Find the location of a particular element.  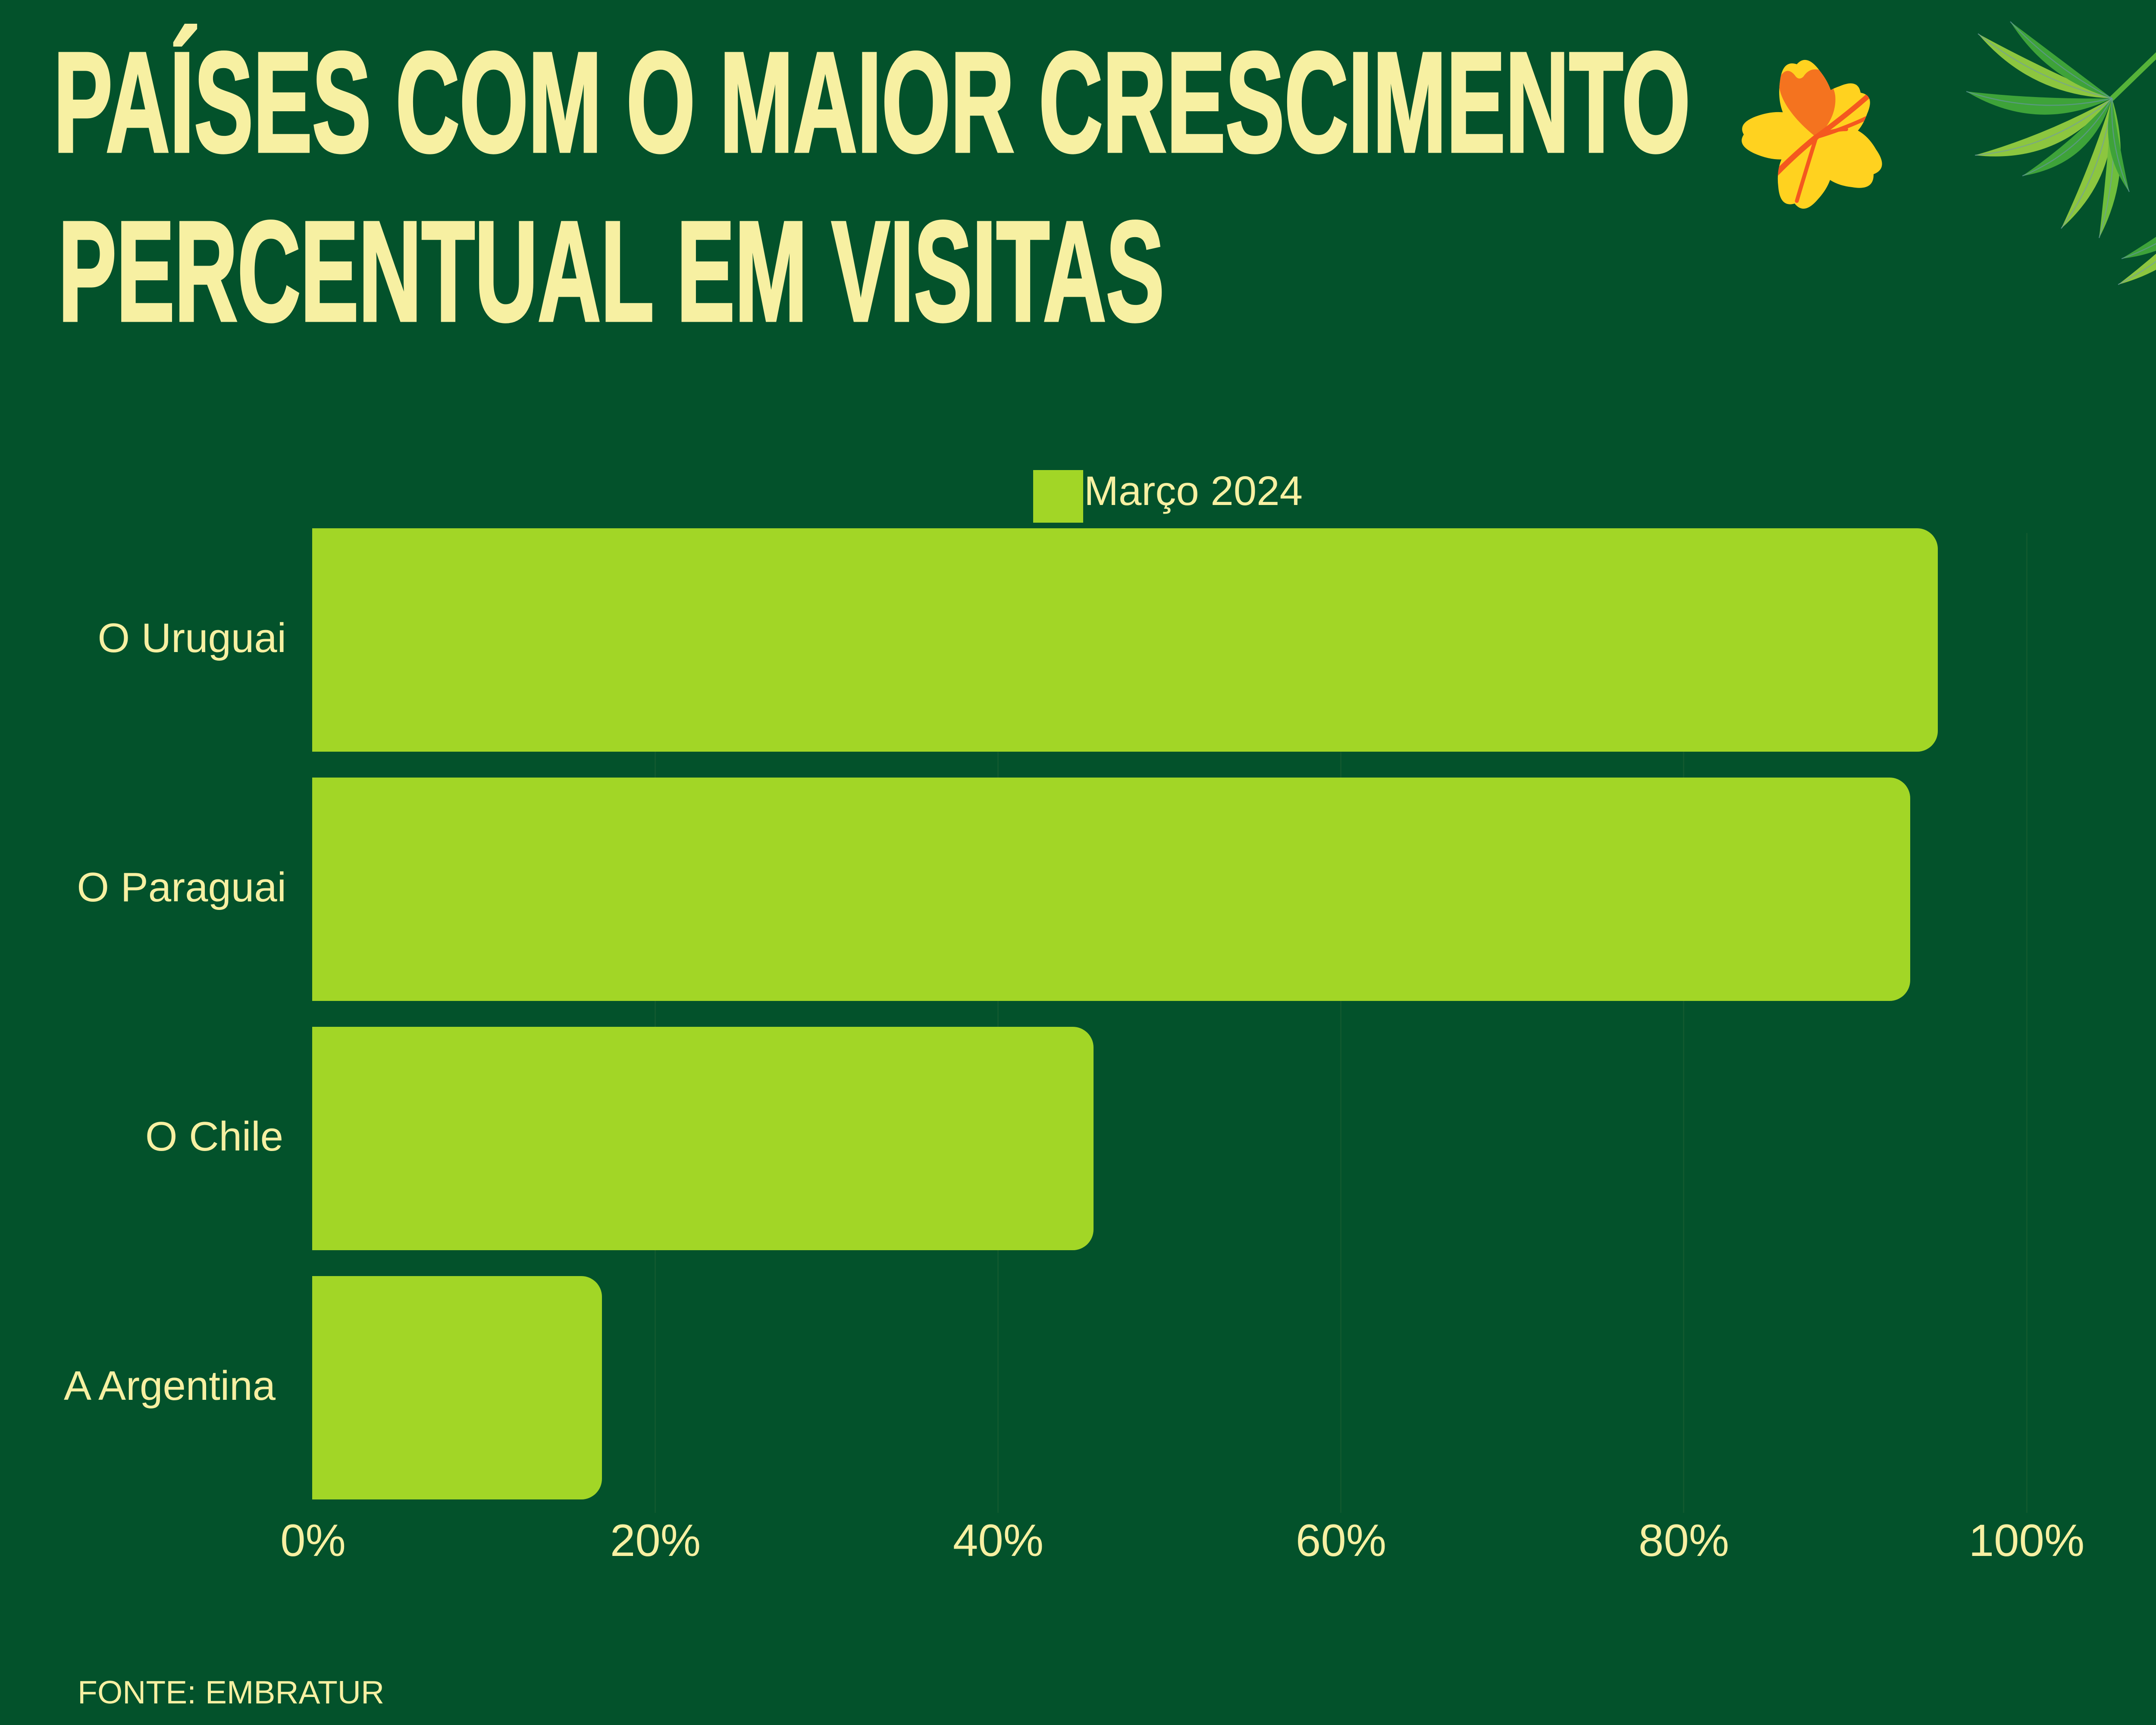

svg-text: PERCENTUAL EM VISITAS is located at coordinates (611, 271).